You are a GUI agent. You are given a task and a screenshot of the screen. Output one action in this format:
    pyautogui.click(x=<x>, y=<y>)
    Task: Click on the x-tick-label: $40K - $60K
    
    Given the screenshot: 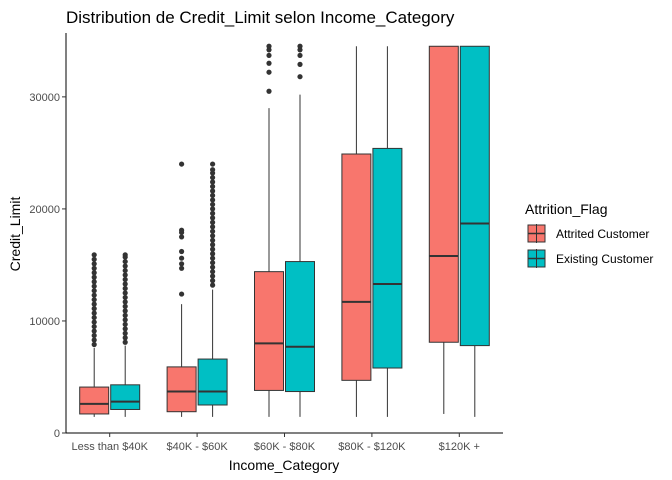 What is the action you would take?
    pyautogui.click(x=198, y=447)
    